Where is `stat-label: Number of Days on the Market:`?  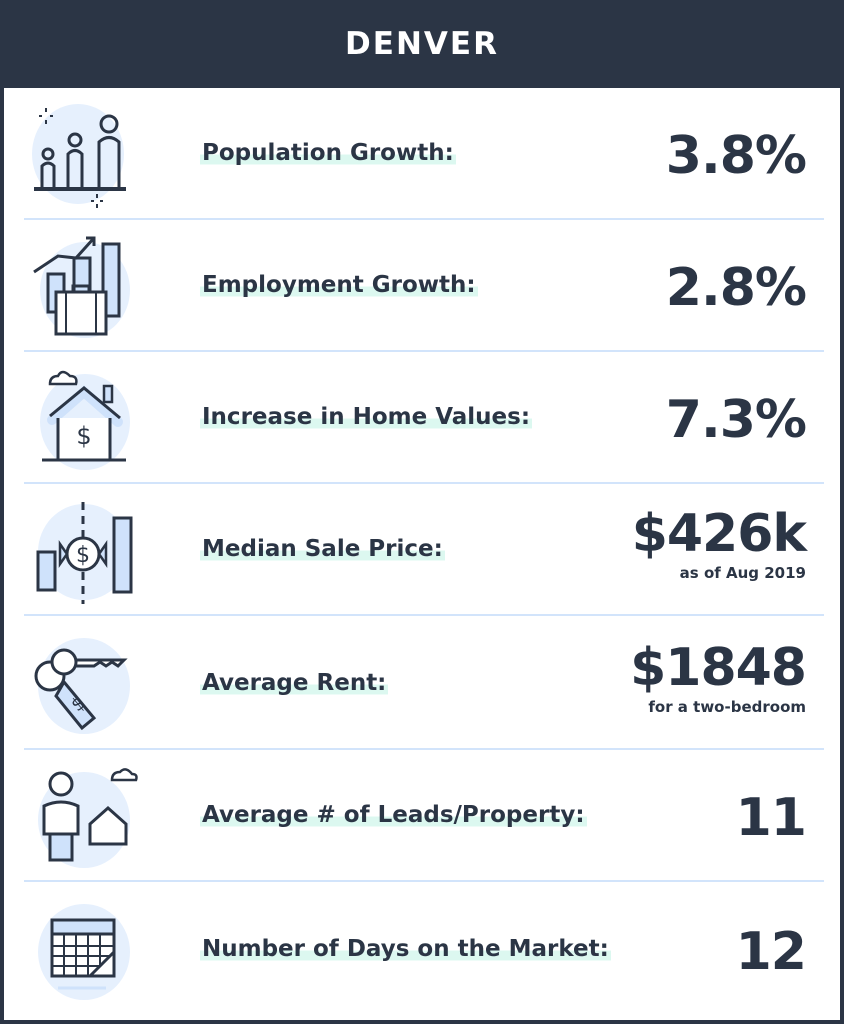 stat-label: Number of Days on the Market: is located at coordinates (405, 949).